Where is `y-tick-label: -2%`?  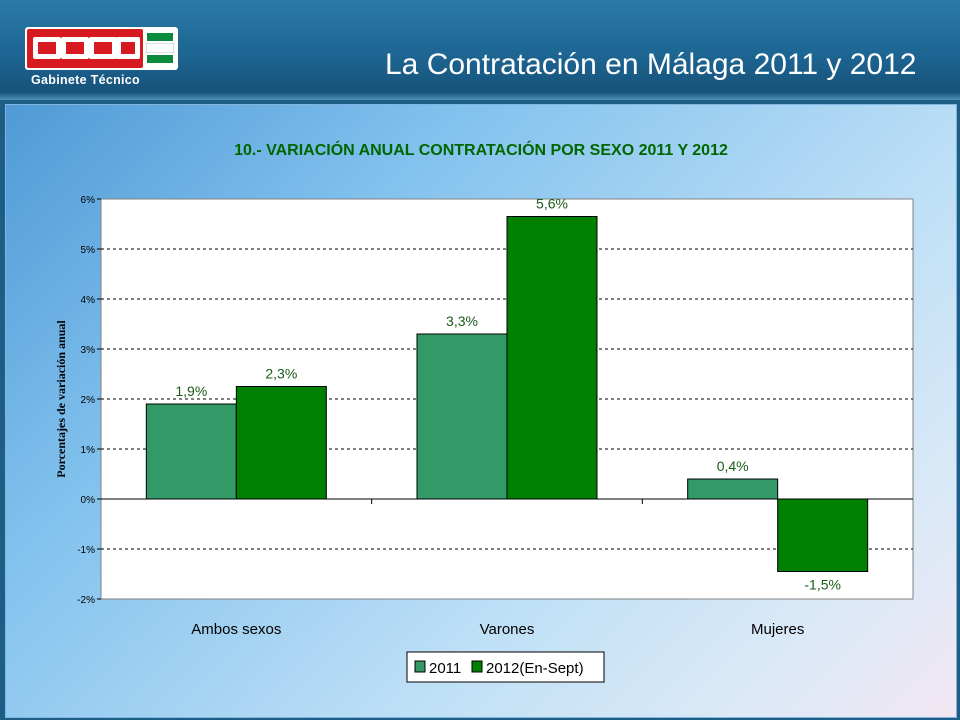 y-tick-label: -2% is located at coordinates (86, 600).